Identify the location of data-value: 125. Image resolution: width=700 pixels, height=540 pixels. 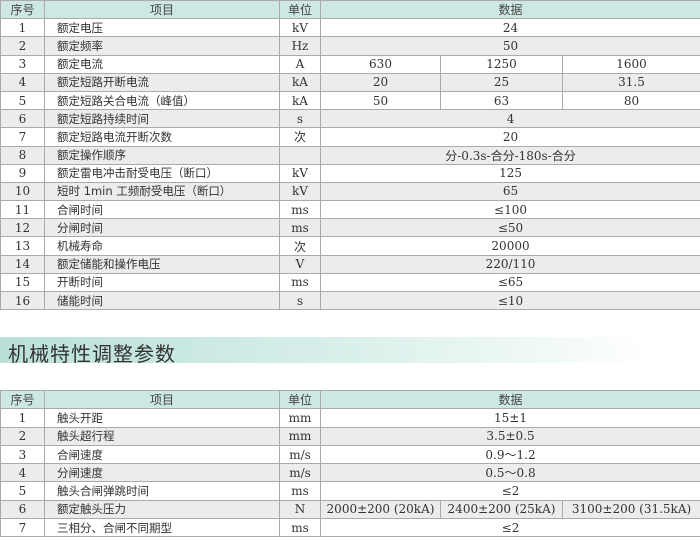
(509, 173).